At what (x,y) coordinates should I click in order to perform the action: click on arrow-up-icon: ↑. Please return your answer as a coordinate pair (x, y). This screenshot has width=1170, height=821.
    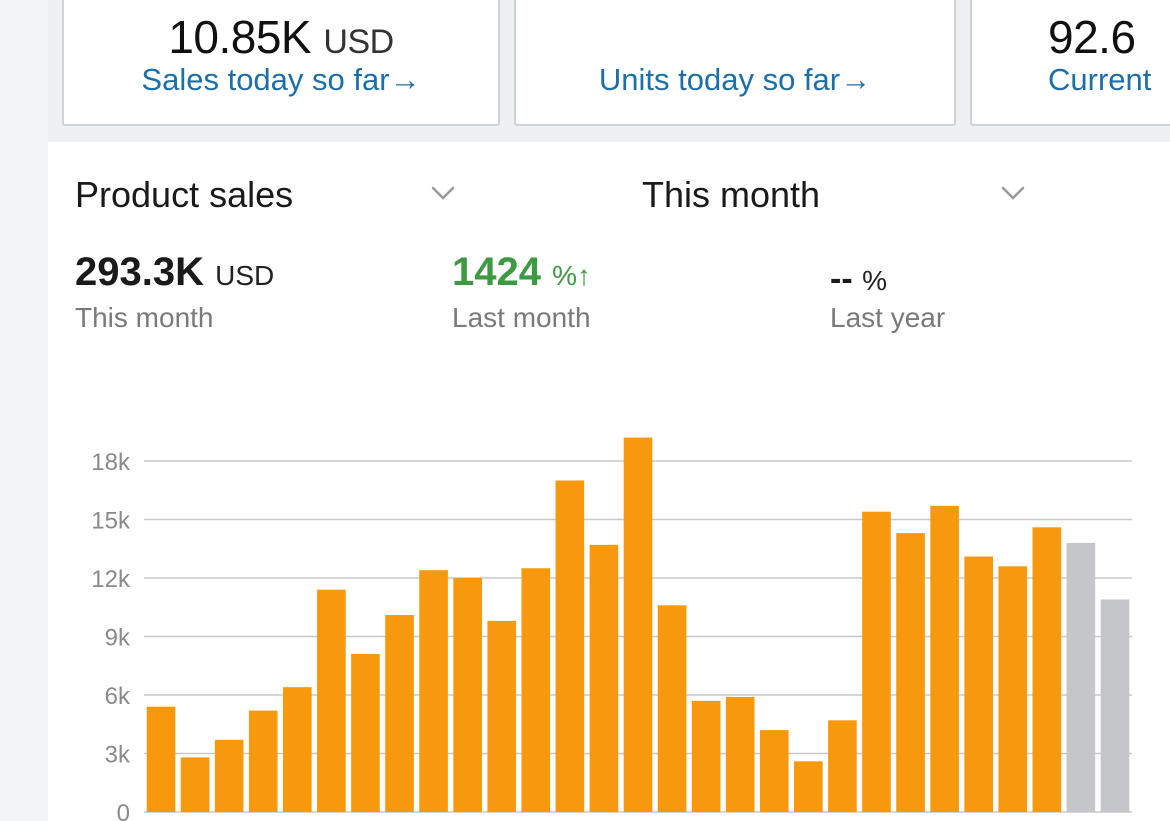
    Looking at the image, I should click on (584, 275).